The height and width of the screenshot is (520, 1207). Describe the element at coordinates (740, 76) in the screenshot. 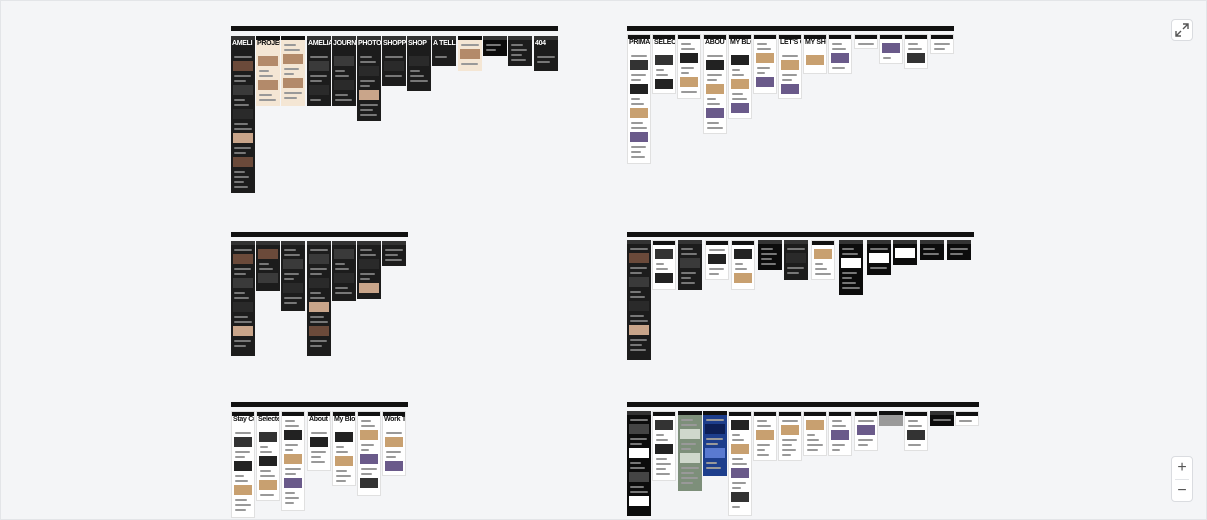

I see `artboard-frame: MY BLOG` at that location.